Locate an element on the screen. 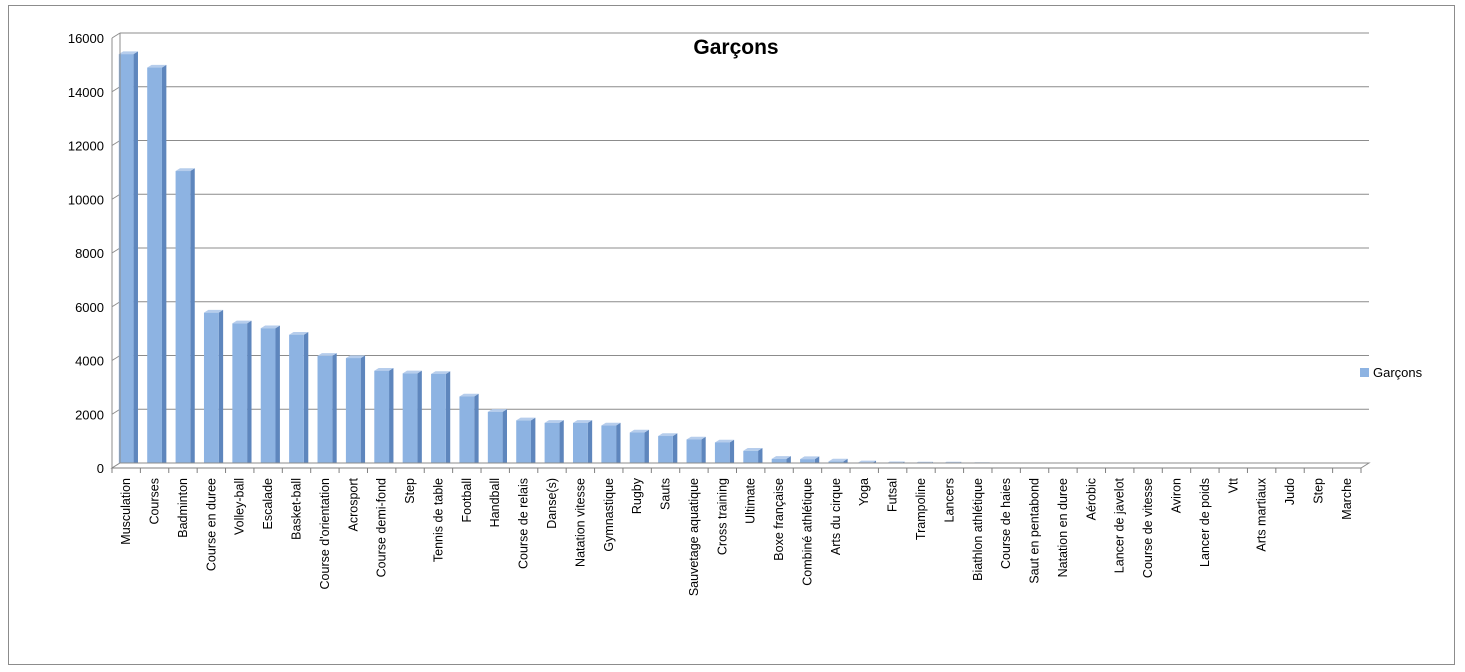 The image size is (1465, 672). x-category-label: Aérobic is located at coordinates (1091, 499).